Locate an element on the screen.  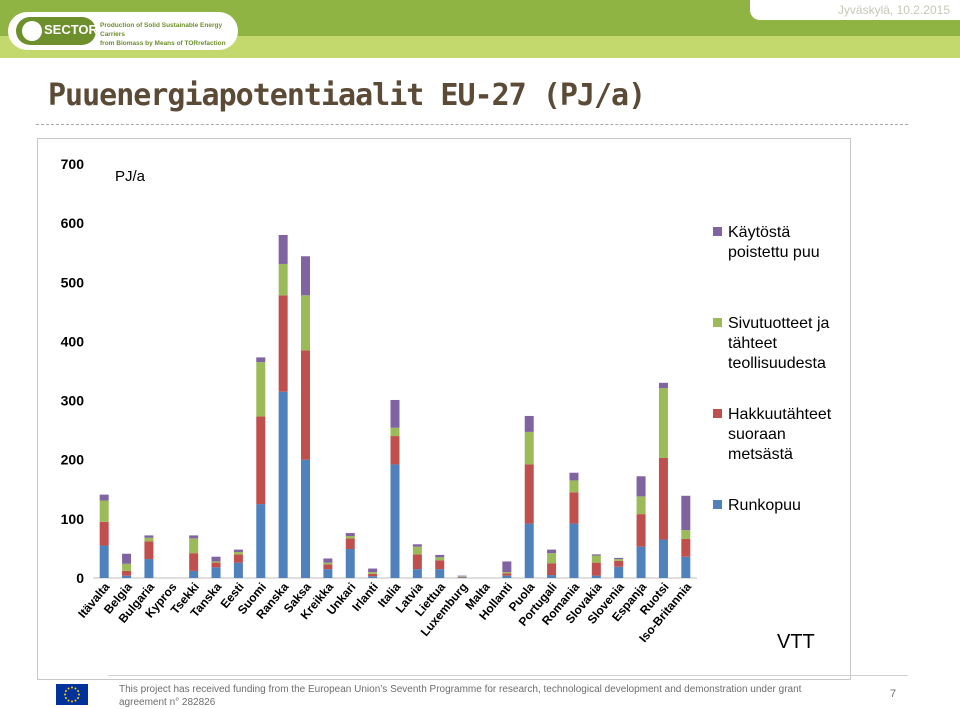
y-tick-label: 700 is located at coordinates (73, 164).